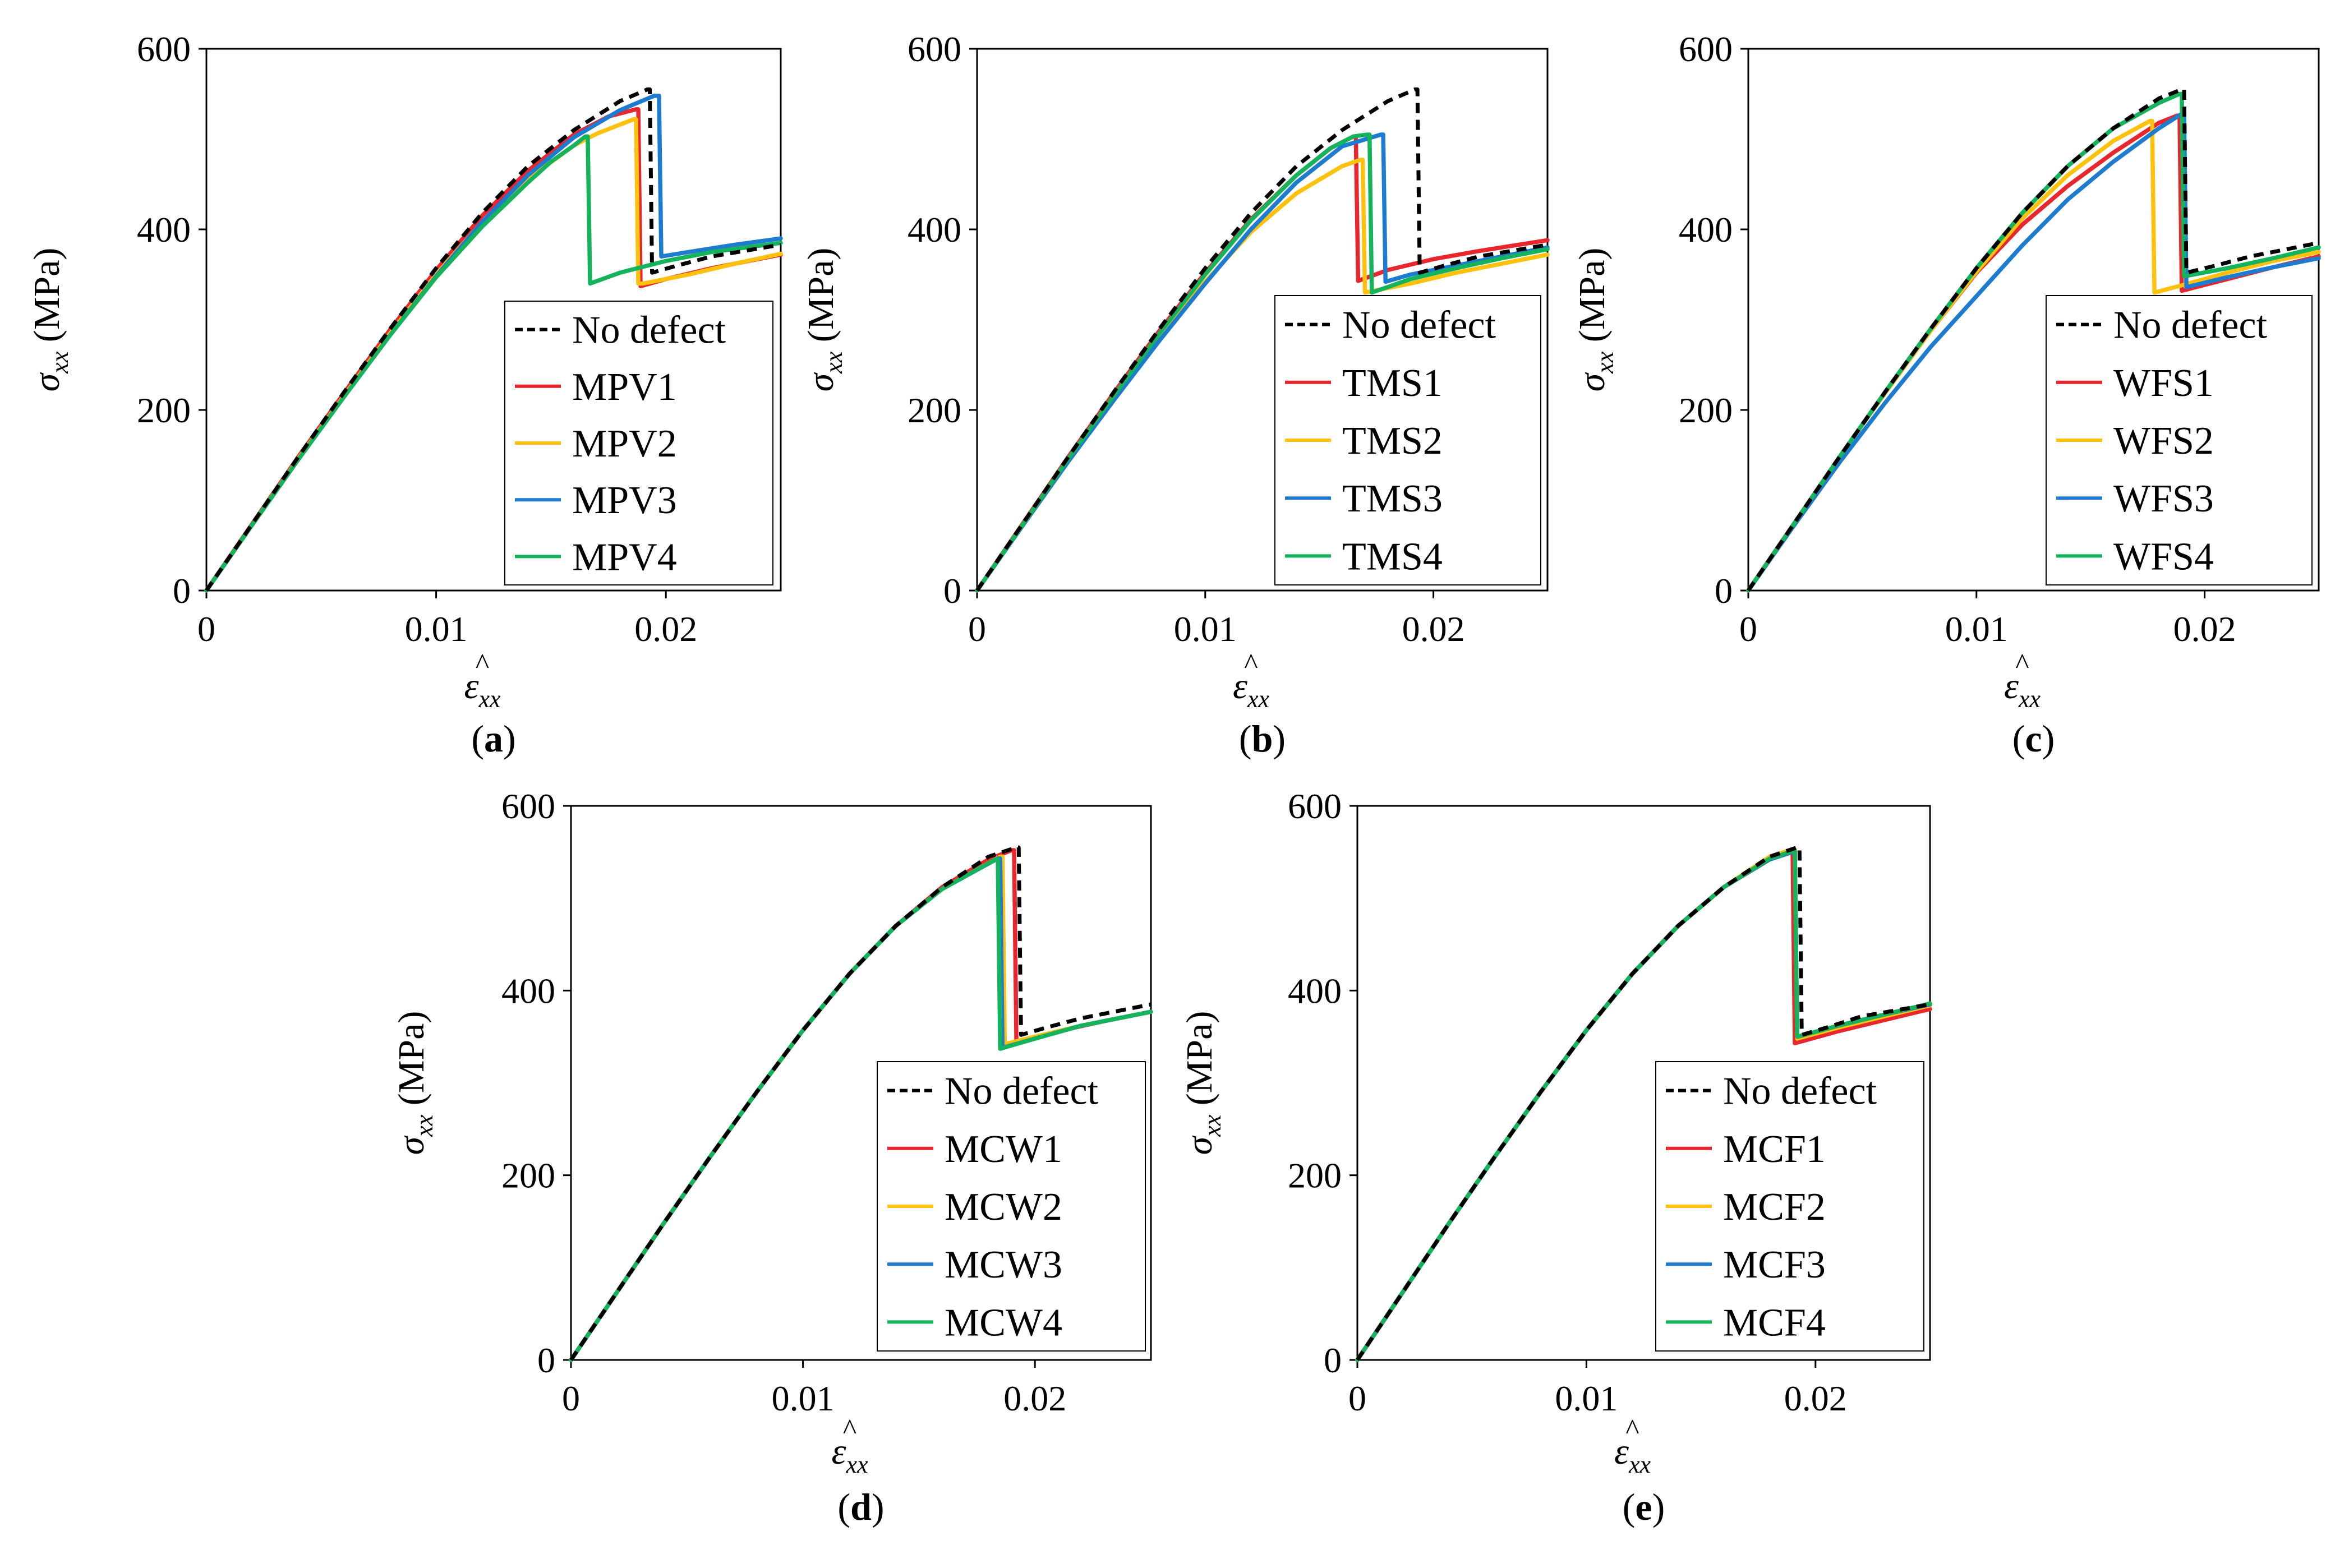 The height and width of the screenshot is (1568, 2349). Describe the element at coordinates (625, 500) in the screenshot. I see `legend-label: MPV3` at that location.